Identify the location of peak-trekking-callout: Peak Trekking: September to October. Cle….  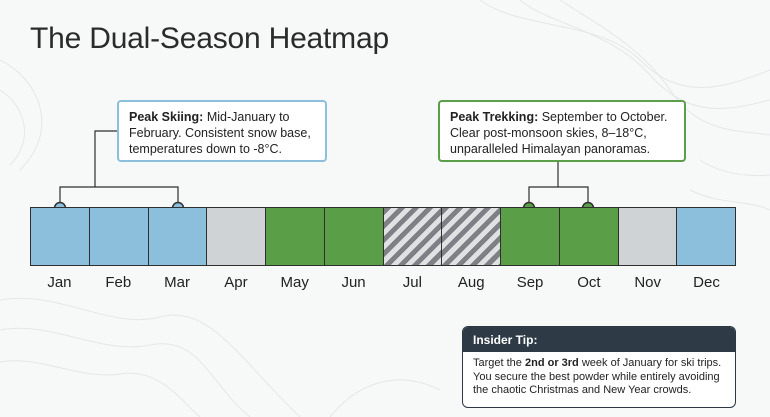
(562, 131).